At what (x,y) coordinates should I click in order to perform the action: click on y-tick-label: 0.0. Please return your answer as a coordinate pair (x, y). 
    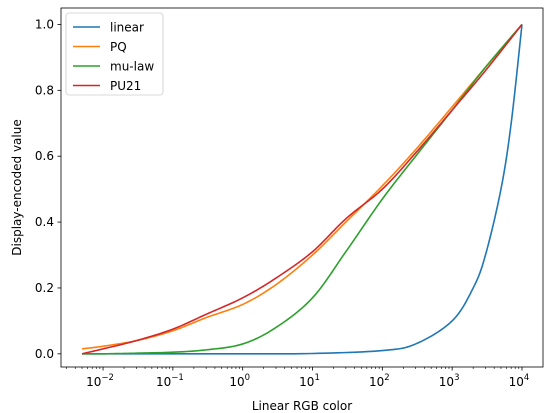
    Looking at the image, I should click on (44, 354).